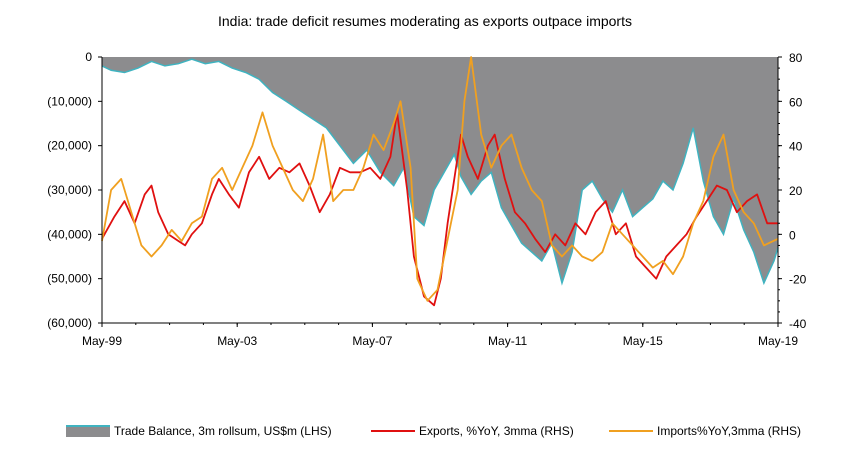 The image size is (851, 464). What do you see at coordinates (69, 323) in the screenshot?
I see `left-tick-label: (60,000)` at bounding box center [69, 323].